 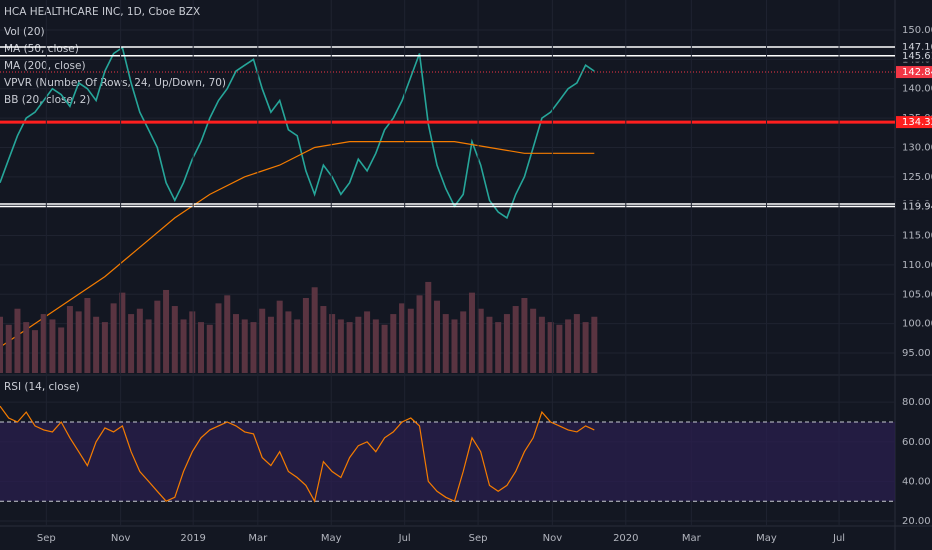 What do you see at coordinates (916, 402) in the screenshot?
I see `y-tick-label: 80.00` at bounding box center [916, 402].